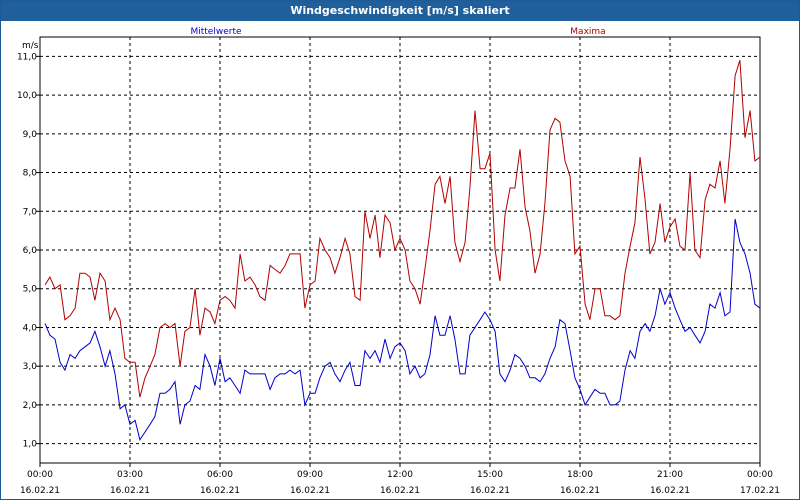 Image resolution: width=800 pixels, height=500 pixels. Describe the element at coordinates (400, 475) in the screenshot. I see `x-tick-time: 12:00` at that location.